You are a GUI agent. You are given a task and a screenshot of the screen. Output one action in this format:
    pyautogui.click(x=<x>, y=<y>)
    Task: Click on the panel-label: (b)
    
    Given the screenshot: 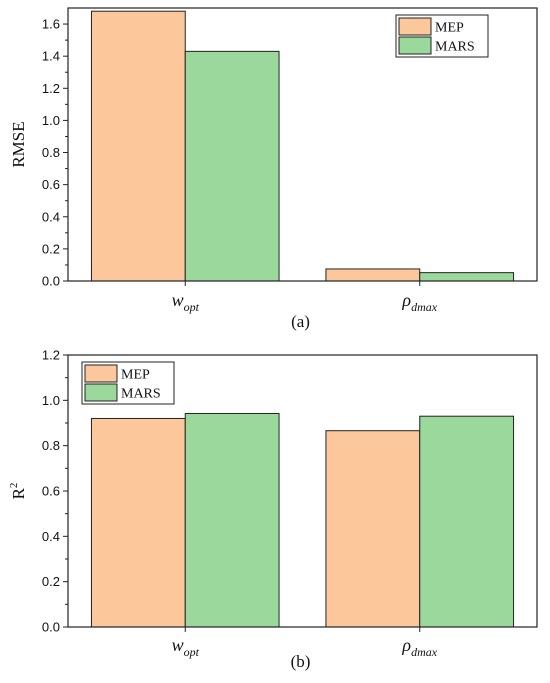 What is the action you would take?
    pyautogui.click(x=301, y=661)
    